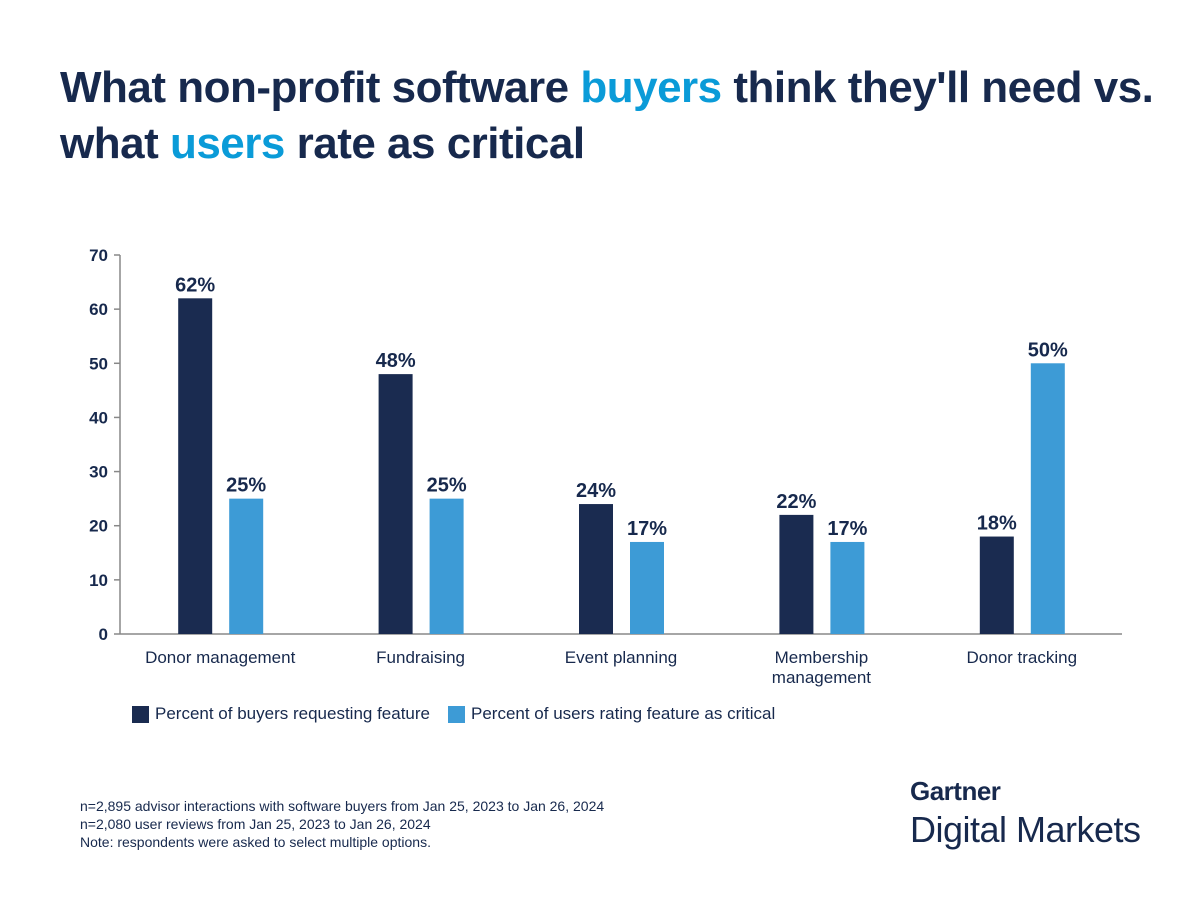 This screenshot has height=900, width=1200. What do you see at coordinates (292, 713) in the screenshot?
I see `legend-label: Percent of buyers requesting feature` at bounding box center [292, 713].